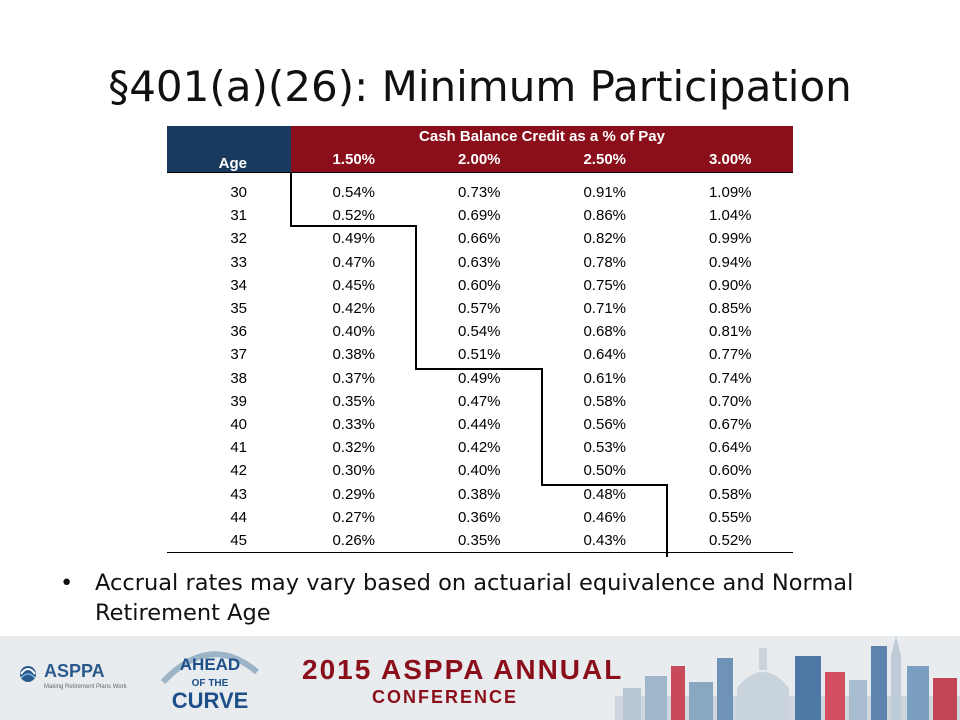 The height and width of the screenshot is (720, 960). I want to click on rate-cell: 0.81%, so click(730, 332).